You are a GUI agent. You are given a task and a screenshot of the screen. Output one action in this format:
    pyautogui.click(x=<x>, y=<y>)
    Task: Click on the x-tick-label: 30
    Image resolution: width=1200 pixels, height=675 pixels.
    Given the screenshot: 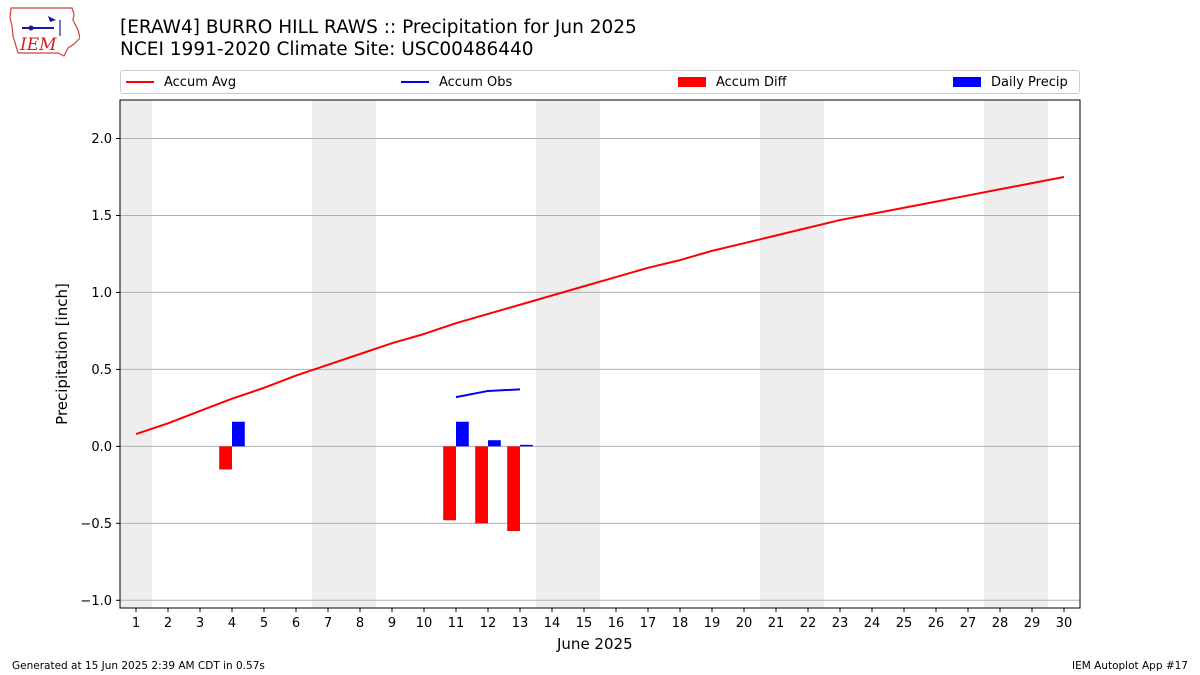 What is the action you would take?
    pyautogui.click(x=1064, y=623)
    